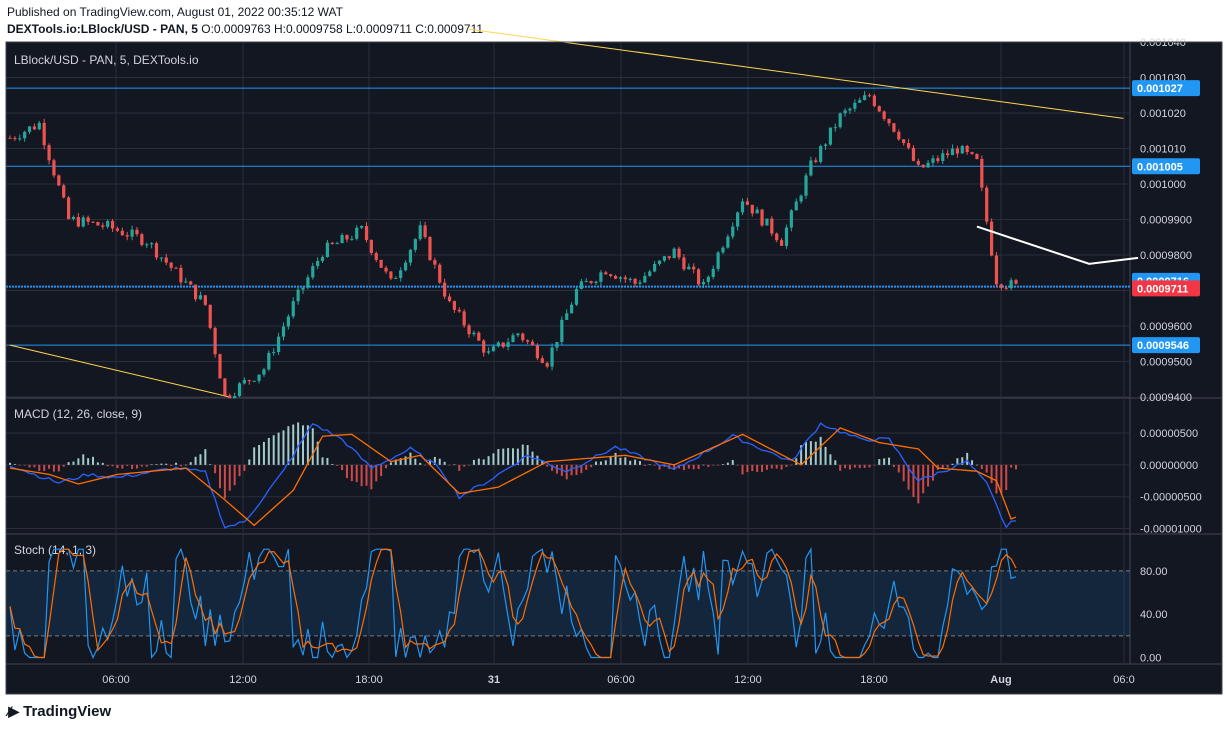  I want to click on macd-y-tick-label: -0.00001000, so click(1171, 530).